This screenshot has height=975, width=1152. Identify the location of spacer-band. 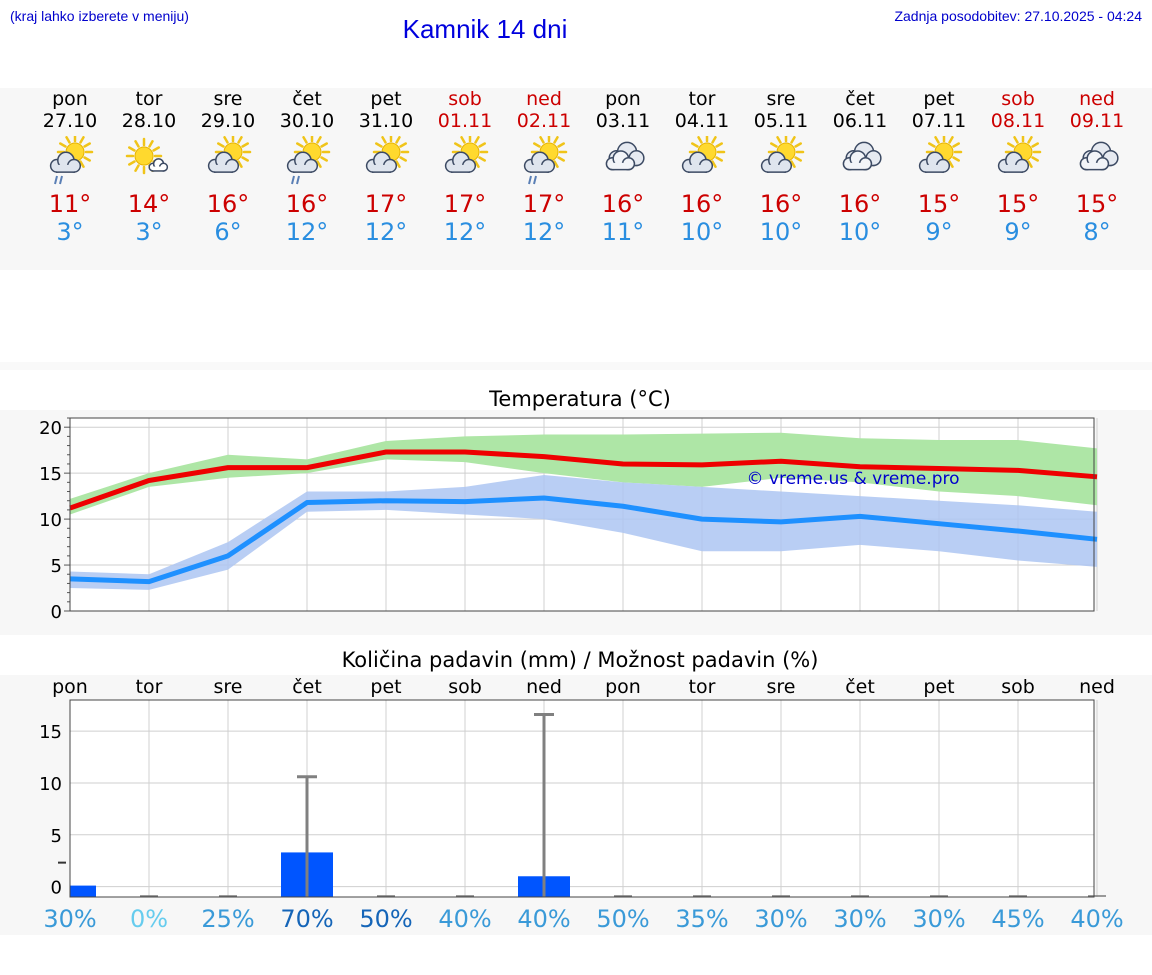
(576, 366).